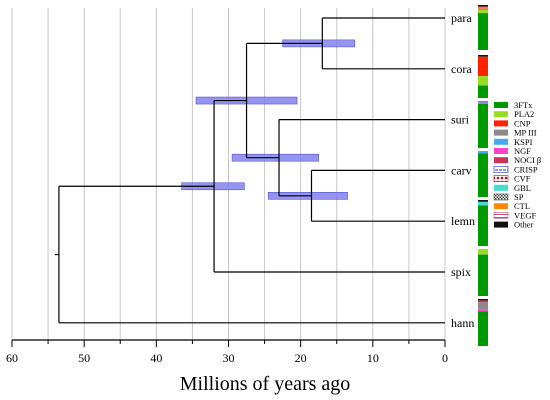  I want to click on venom-composition-bars, so click(483, 175).